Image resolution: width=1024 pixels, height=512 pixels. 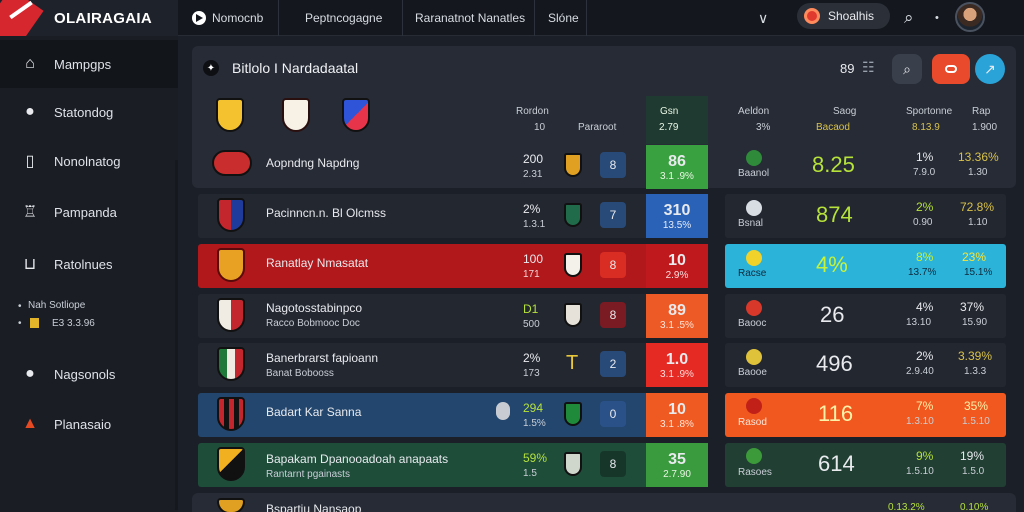 I want to click on team-name: Ranatlay Nmasatat, so click(x=317, y=263).